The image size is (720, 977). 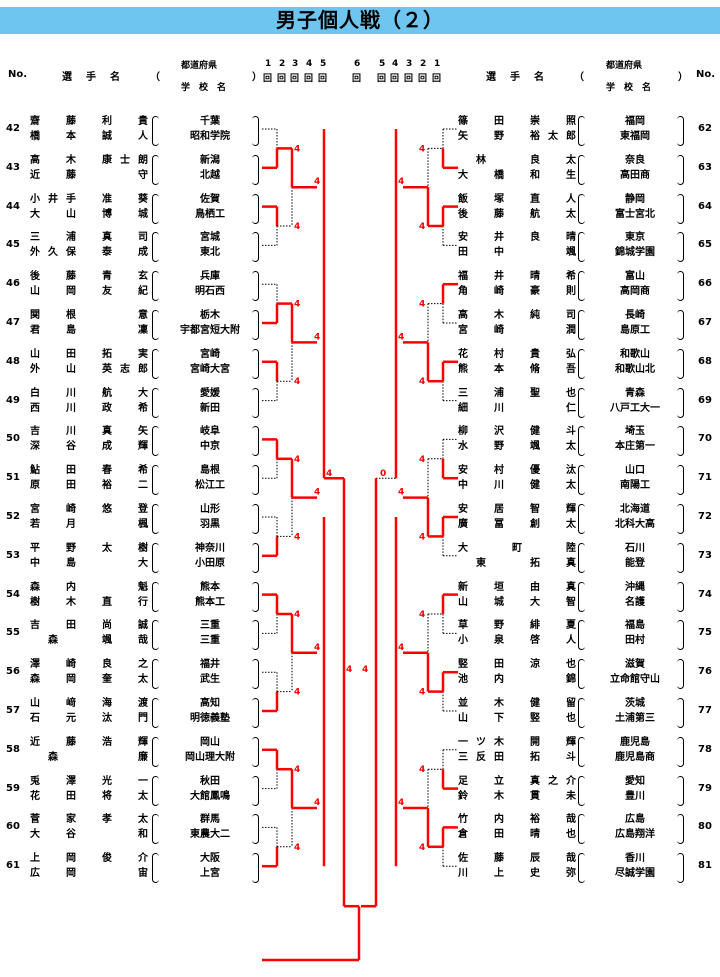 What do you see at coordinates (357, 79) in the screenshot?
I see `round-unit-center: 回` at bounding box center [357, 79].